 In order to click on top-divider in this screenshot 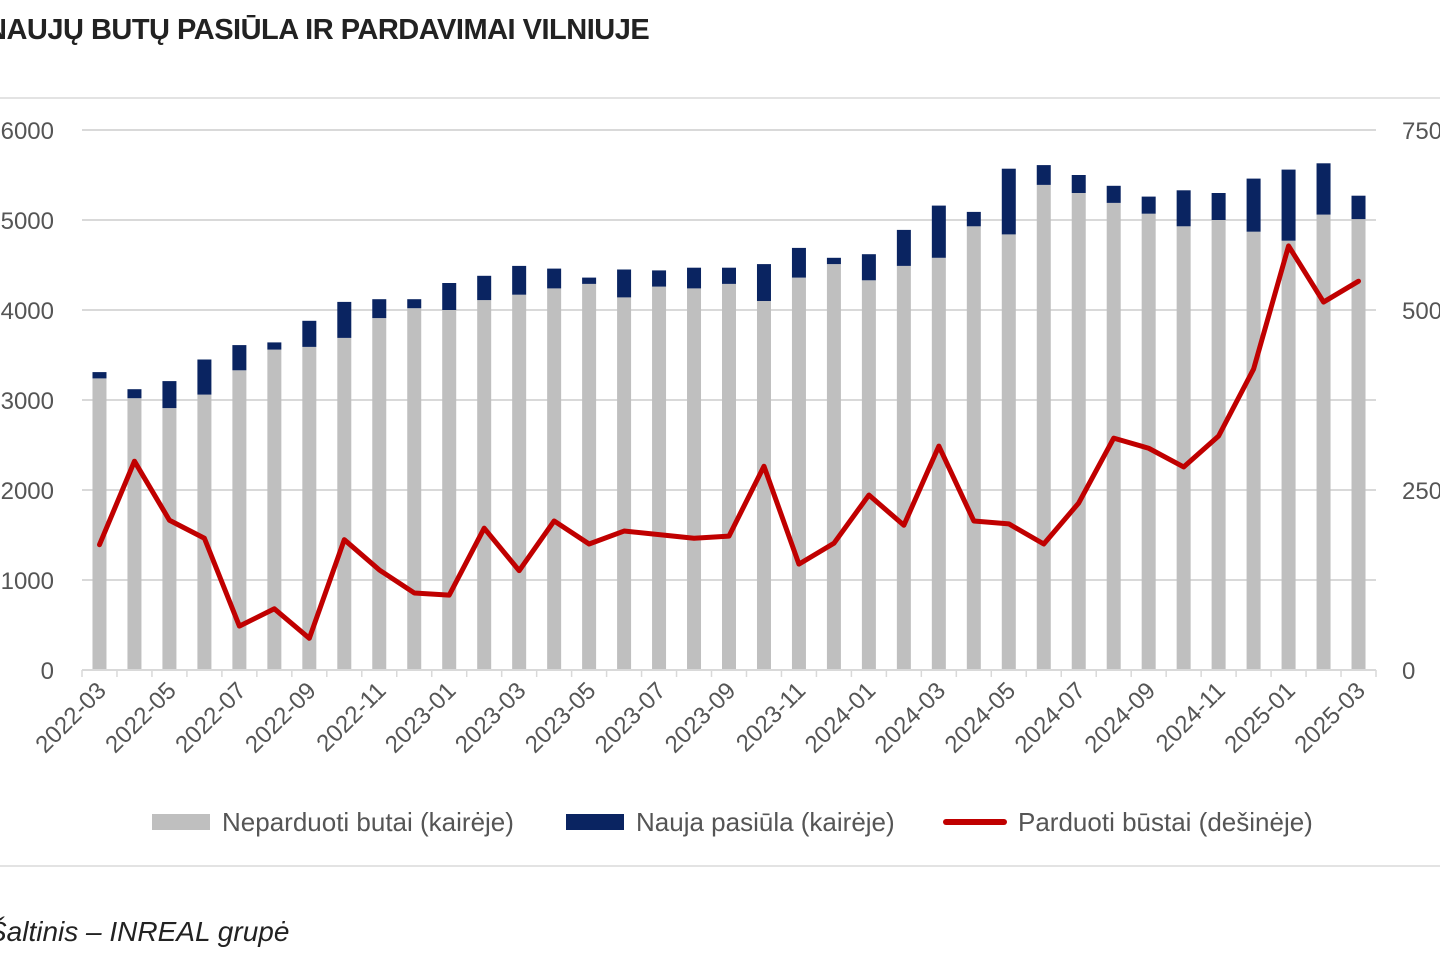, I will do `click(720, 98)`.